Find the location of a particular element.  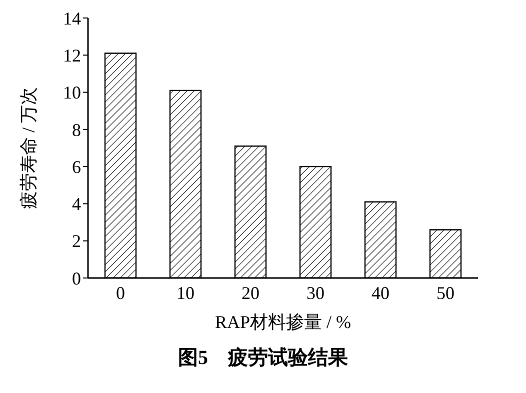

x-tick-label: 10 is located at coordinates (185, 292).